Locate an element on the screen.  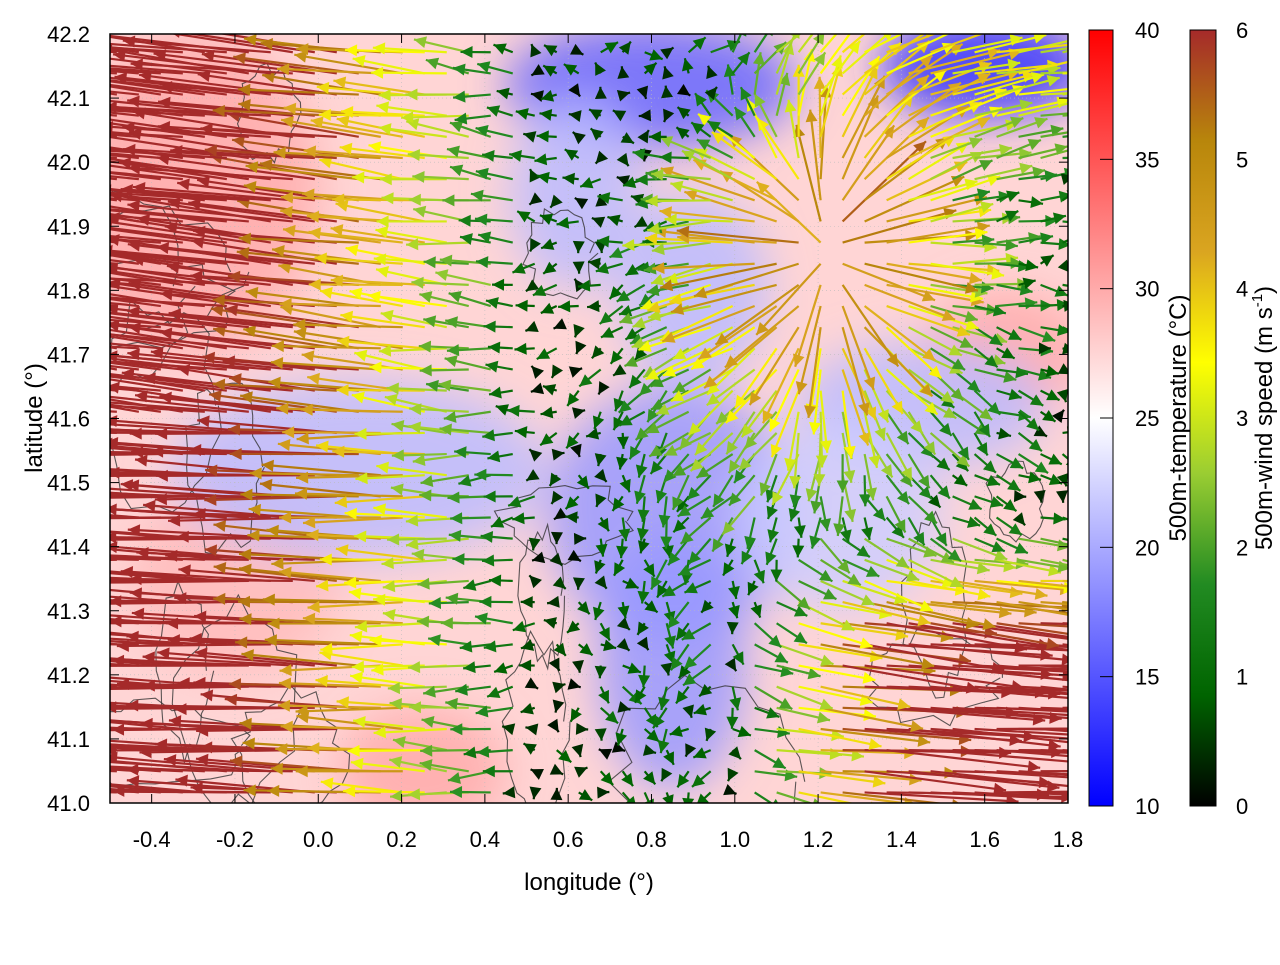
wind-colorbar-title: 500m-wind speed (m s-1) is located at coordinates (1263, 418).